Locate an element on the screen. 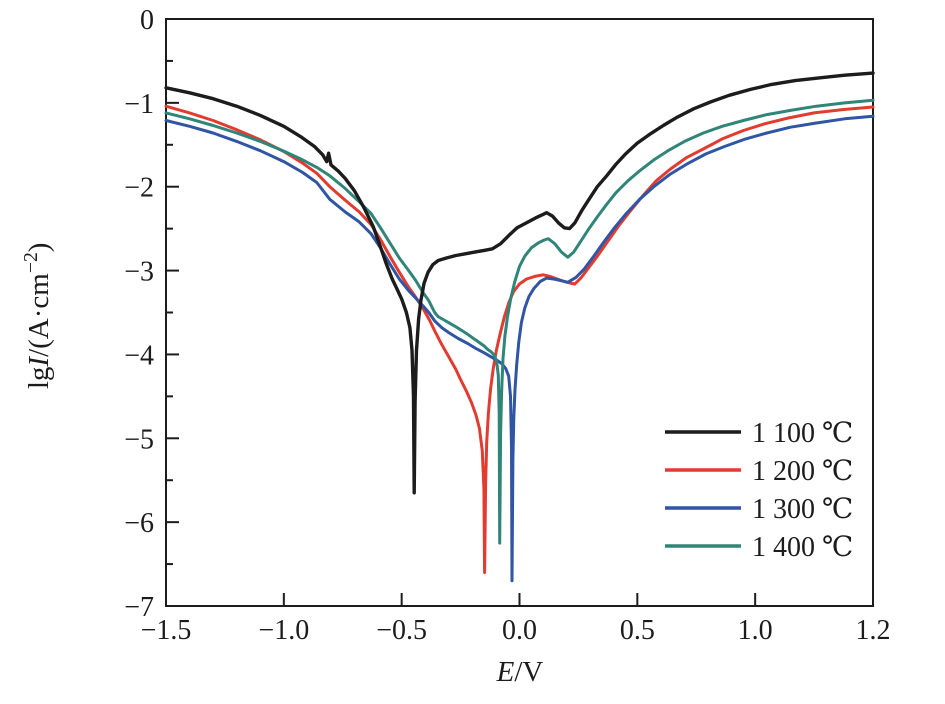 The height and width of the screenshot is (704, 945). y-tick-label: −7 is located at coordinates (139, 607).